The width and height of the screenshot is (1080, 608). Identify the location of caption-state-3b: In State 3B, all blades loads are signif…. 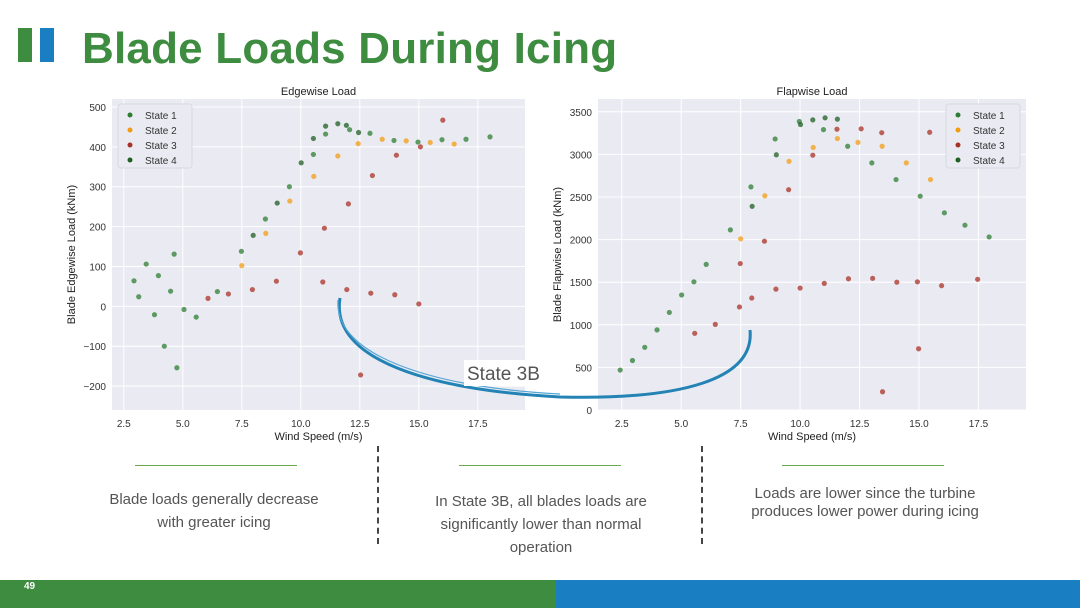
(541, 524).